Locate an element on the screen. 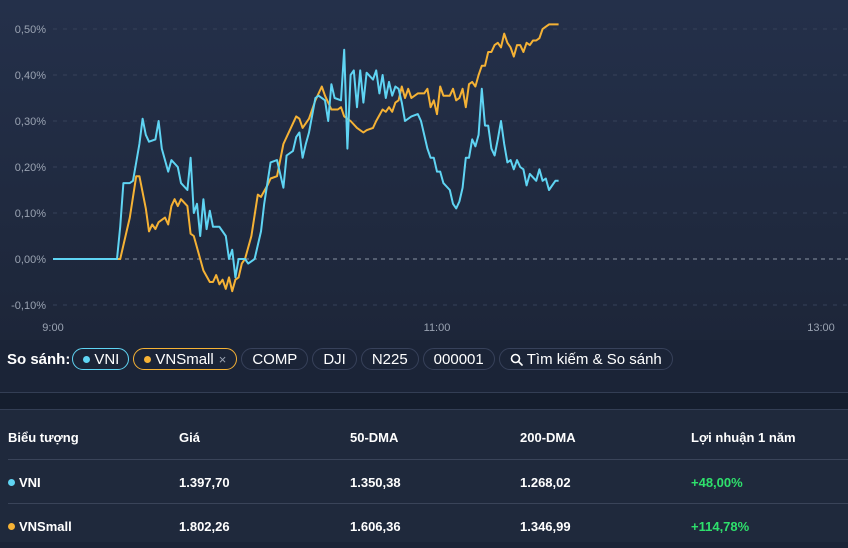  symbol-cell: VNI is located at coordinates (24, 482).